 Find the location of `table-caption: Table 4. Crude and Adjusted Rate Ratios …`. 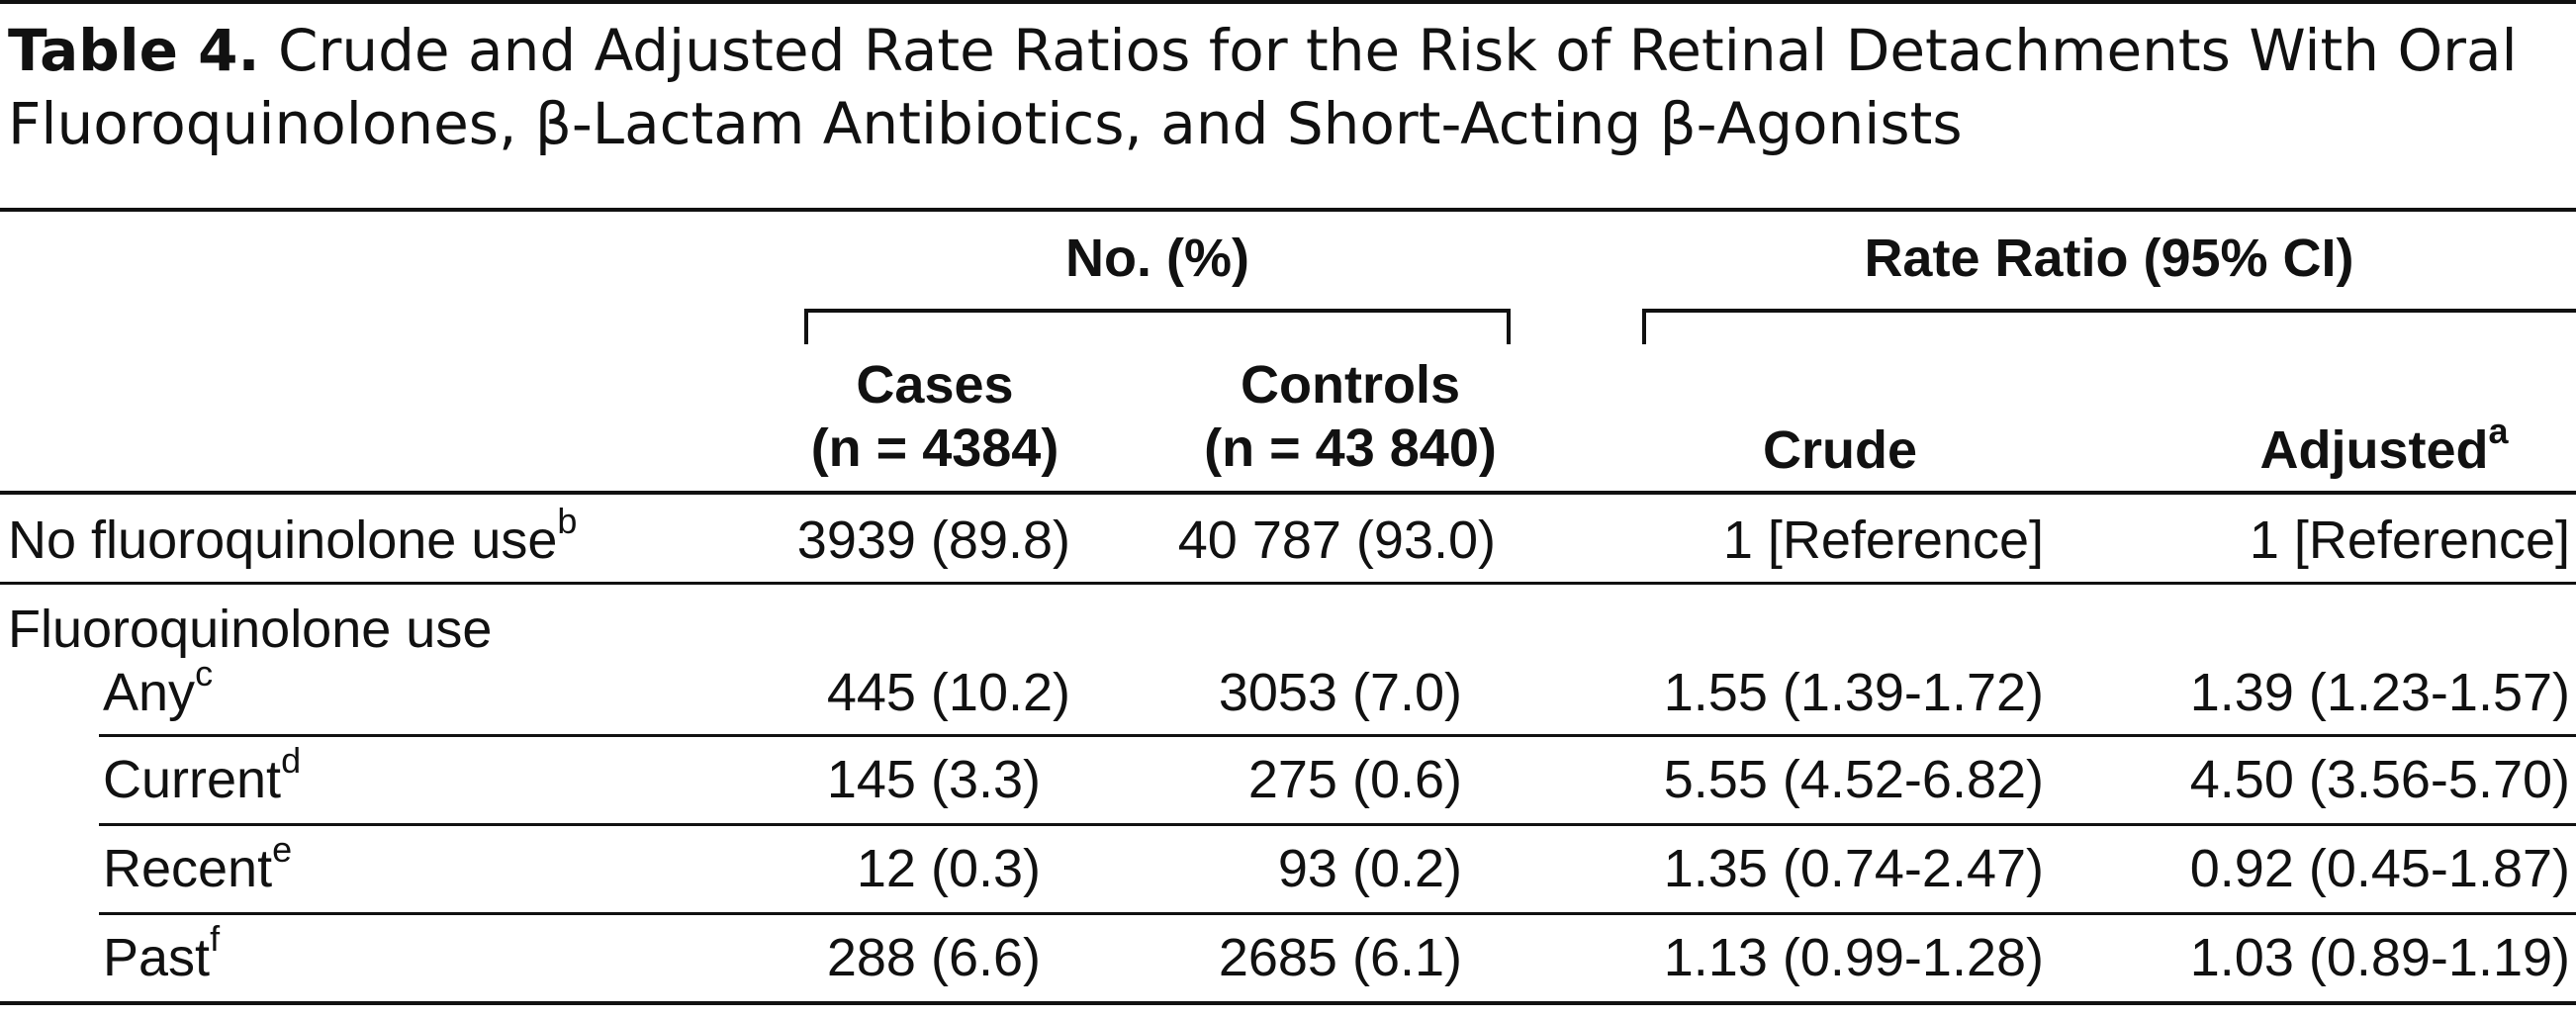

table-caption: Table 4. Crude and Adjusted Rate Ratios … is located at coordinates (1284, 87).